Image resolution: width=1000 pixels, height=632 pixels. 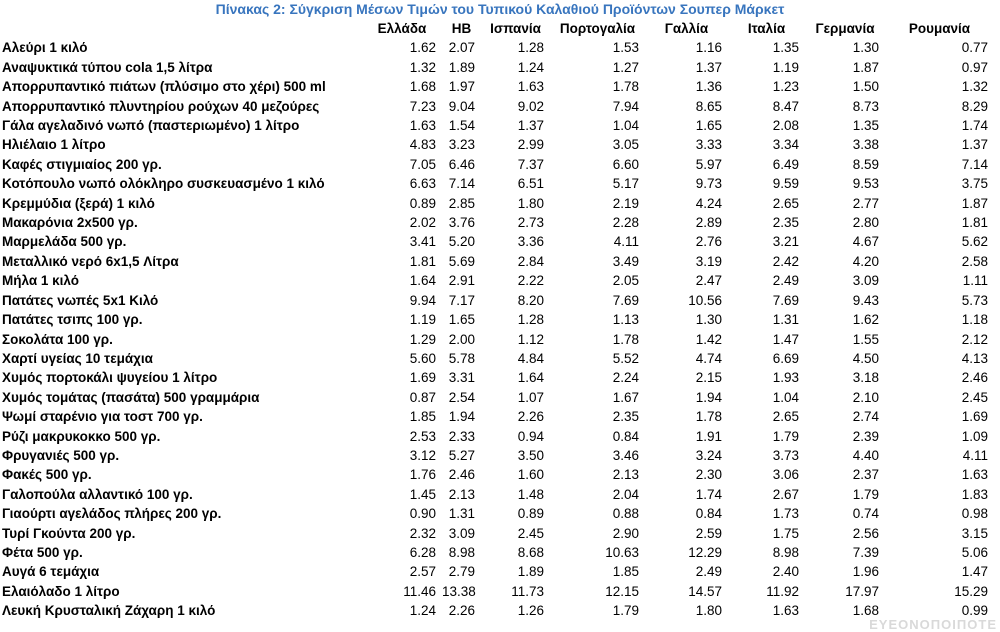 I want to click on price-cell: 9.73, so click(x=708, y=184).